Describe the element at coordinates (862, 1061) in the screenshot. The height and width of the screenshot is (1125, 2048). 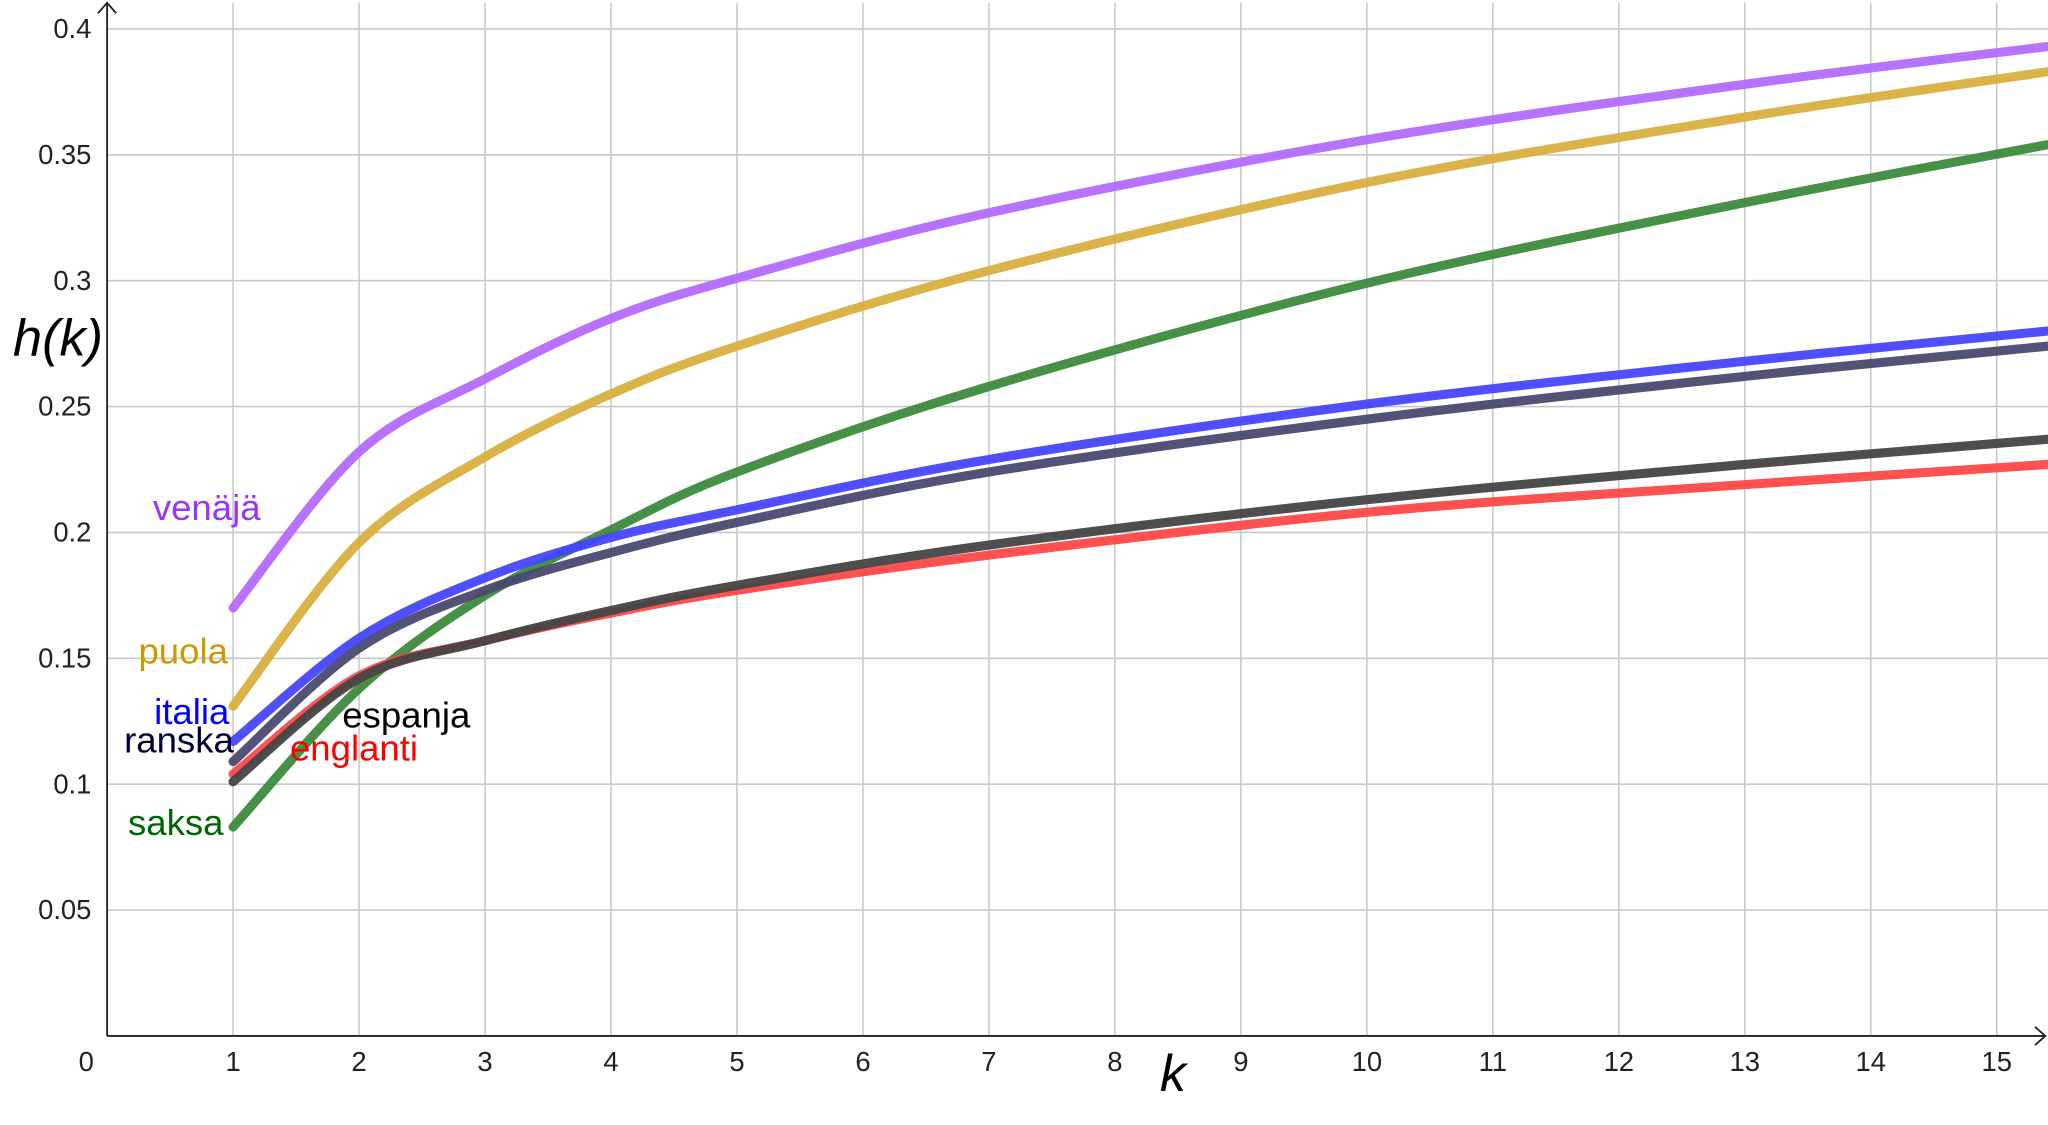
I see `x-tick-label: 6` at that location.